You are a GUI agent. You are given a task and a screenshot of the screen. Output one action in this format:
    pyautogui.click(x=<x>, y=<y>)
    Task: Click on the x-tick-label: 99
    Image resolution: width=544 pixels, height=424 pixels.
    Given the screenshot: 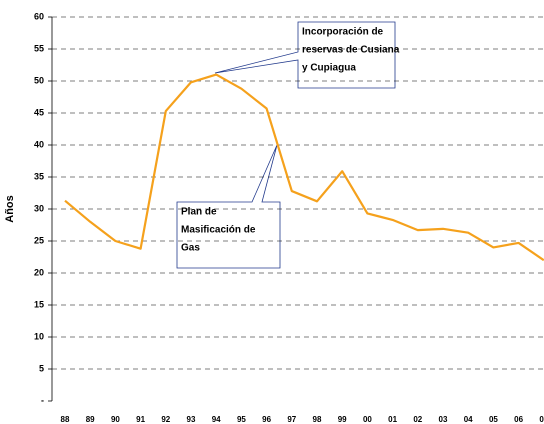 What is the action you would take?
    pyautogui.click(x=342, y=419)
    